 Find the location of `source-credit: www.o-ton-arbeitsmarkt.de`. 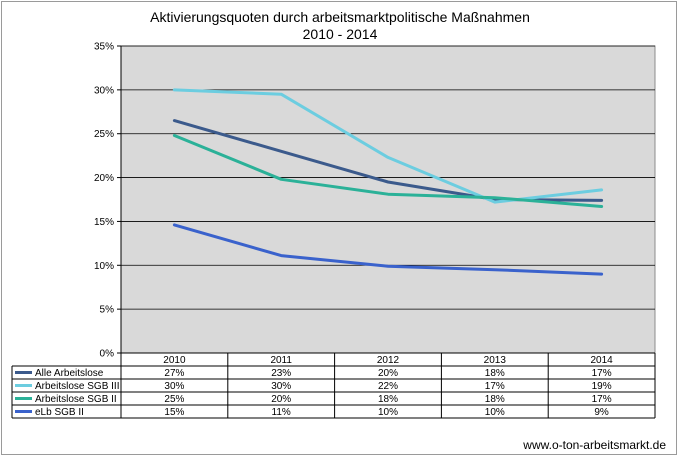

source-credit: www.o-ton-arbeitsmarkt.de is located at coordinates (594, 445).